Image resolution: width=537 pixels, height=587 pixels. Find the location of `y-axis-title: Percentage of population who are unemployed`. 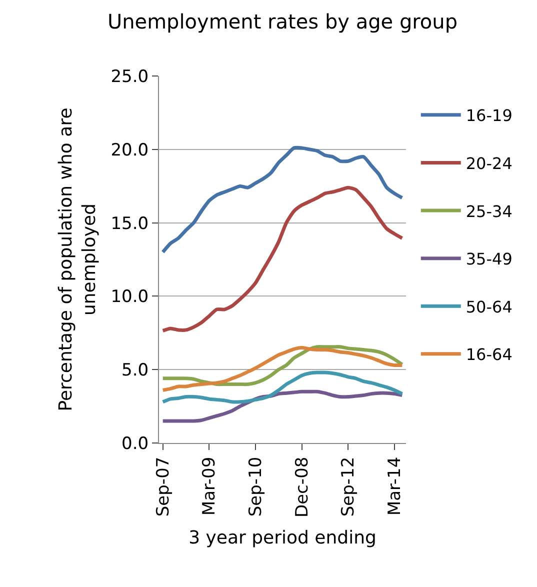

y-axis-title: Percentage of population who are unemployed is located at coordinates (78, 260).